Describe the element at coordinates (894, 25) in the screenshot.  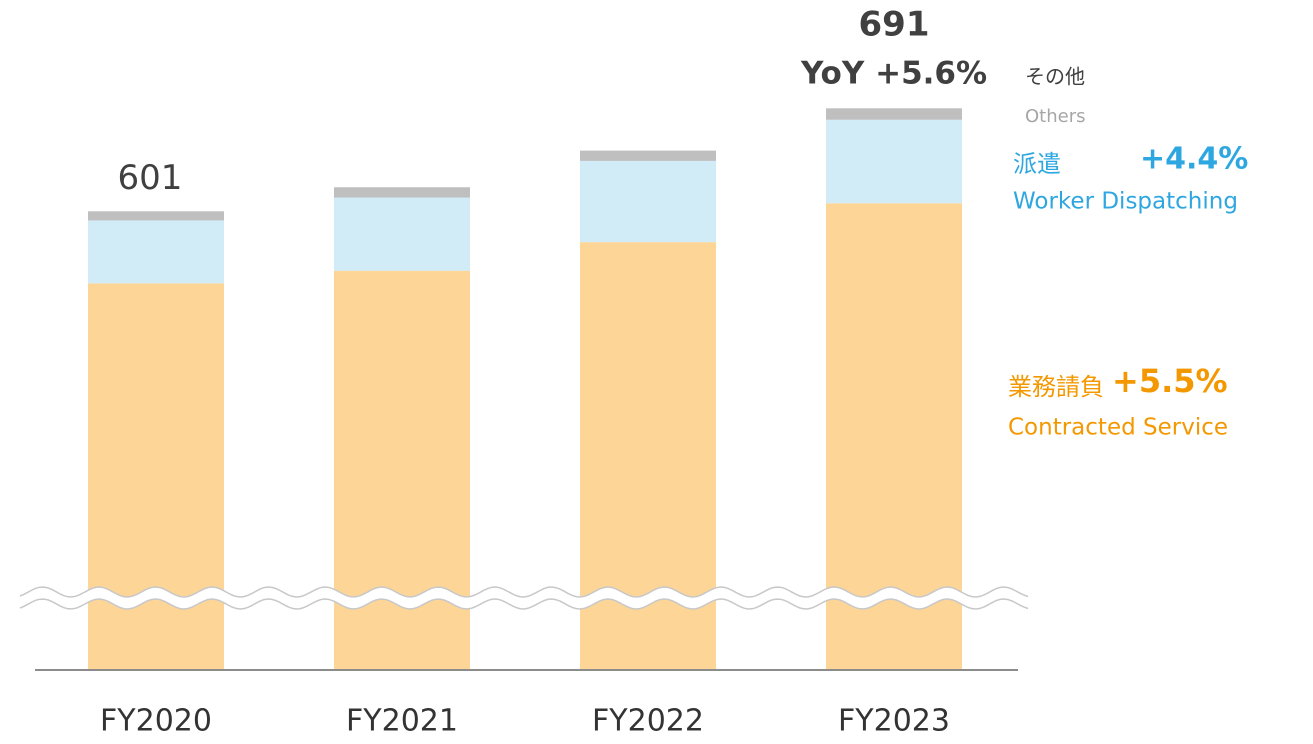
I see `total-label: 691` at that location.